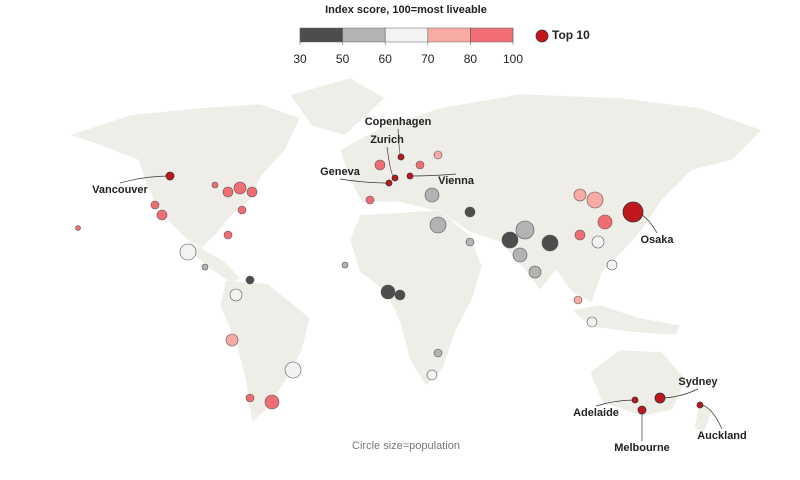 The width and height of the screenshot is (800, 480). Describe the element at coordinates (300, 59) in the screenshot. I see `legend-tick-label: 30` at that location.